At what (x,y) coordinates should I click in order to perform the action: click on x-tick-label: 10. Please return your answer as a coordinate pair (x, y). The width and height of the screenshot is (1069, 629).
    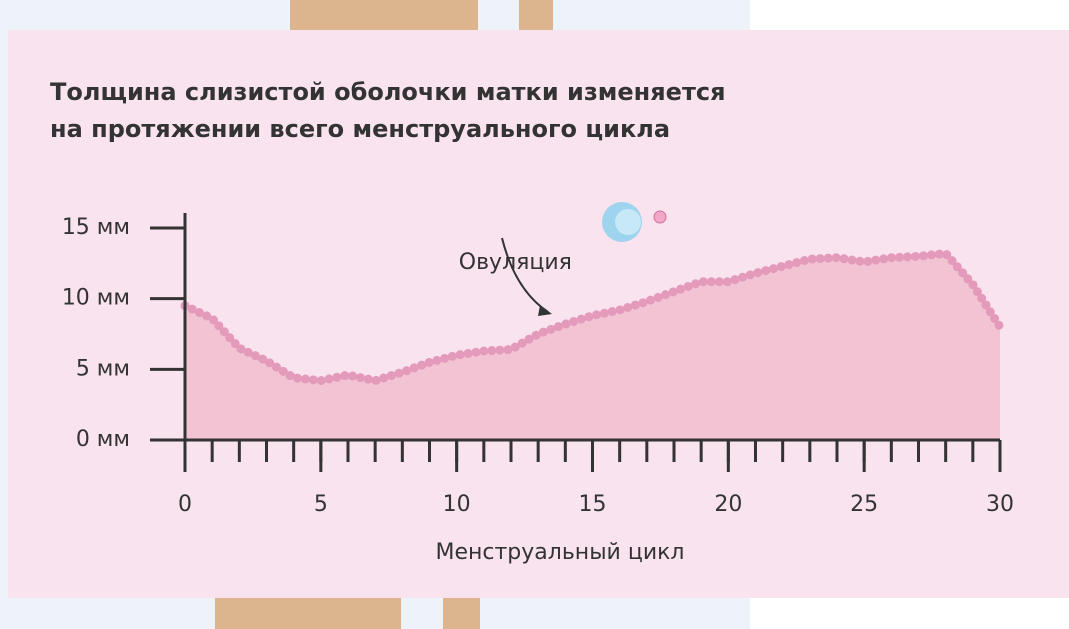
    Looking at the image, I should click on (457, 504).